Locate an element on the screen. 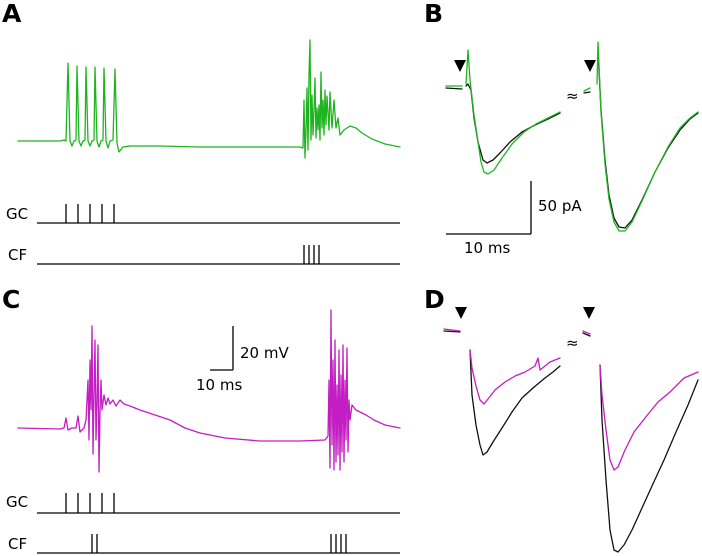 The height and width of the screenshot is (556, 702). panel-b-break-marker: ≈ is located at coordinates (572, 96).